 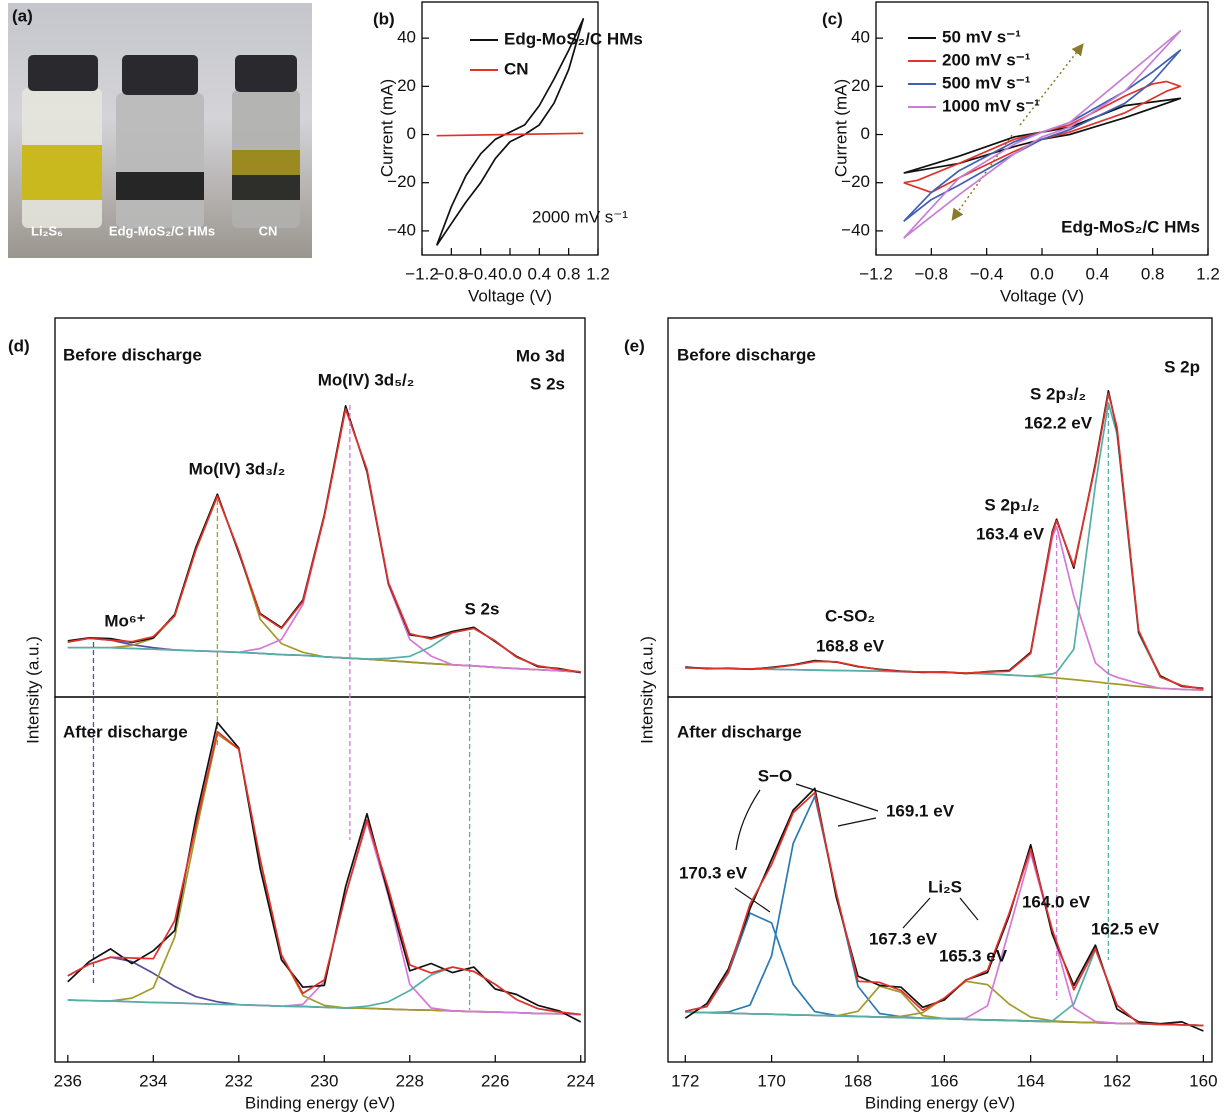 What do you see at coordinates (858, 1080) in the screenshot?
I see `x-tick-label: 168` at bounding box center [858, 1080].